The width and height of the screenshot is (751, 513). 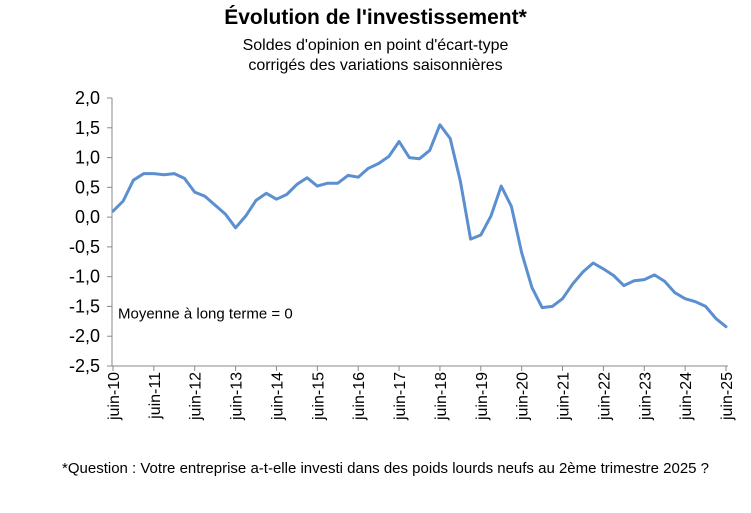 What do you see at coordinates (727, 396) in the screenshot?
I see `x-tick-label: juin-25` at bounding box center [727, 396].